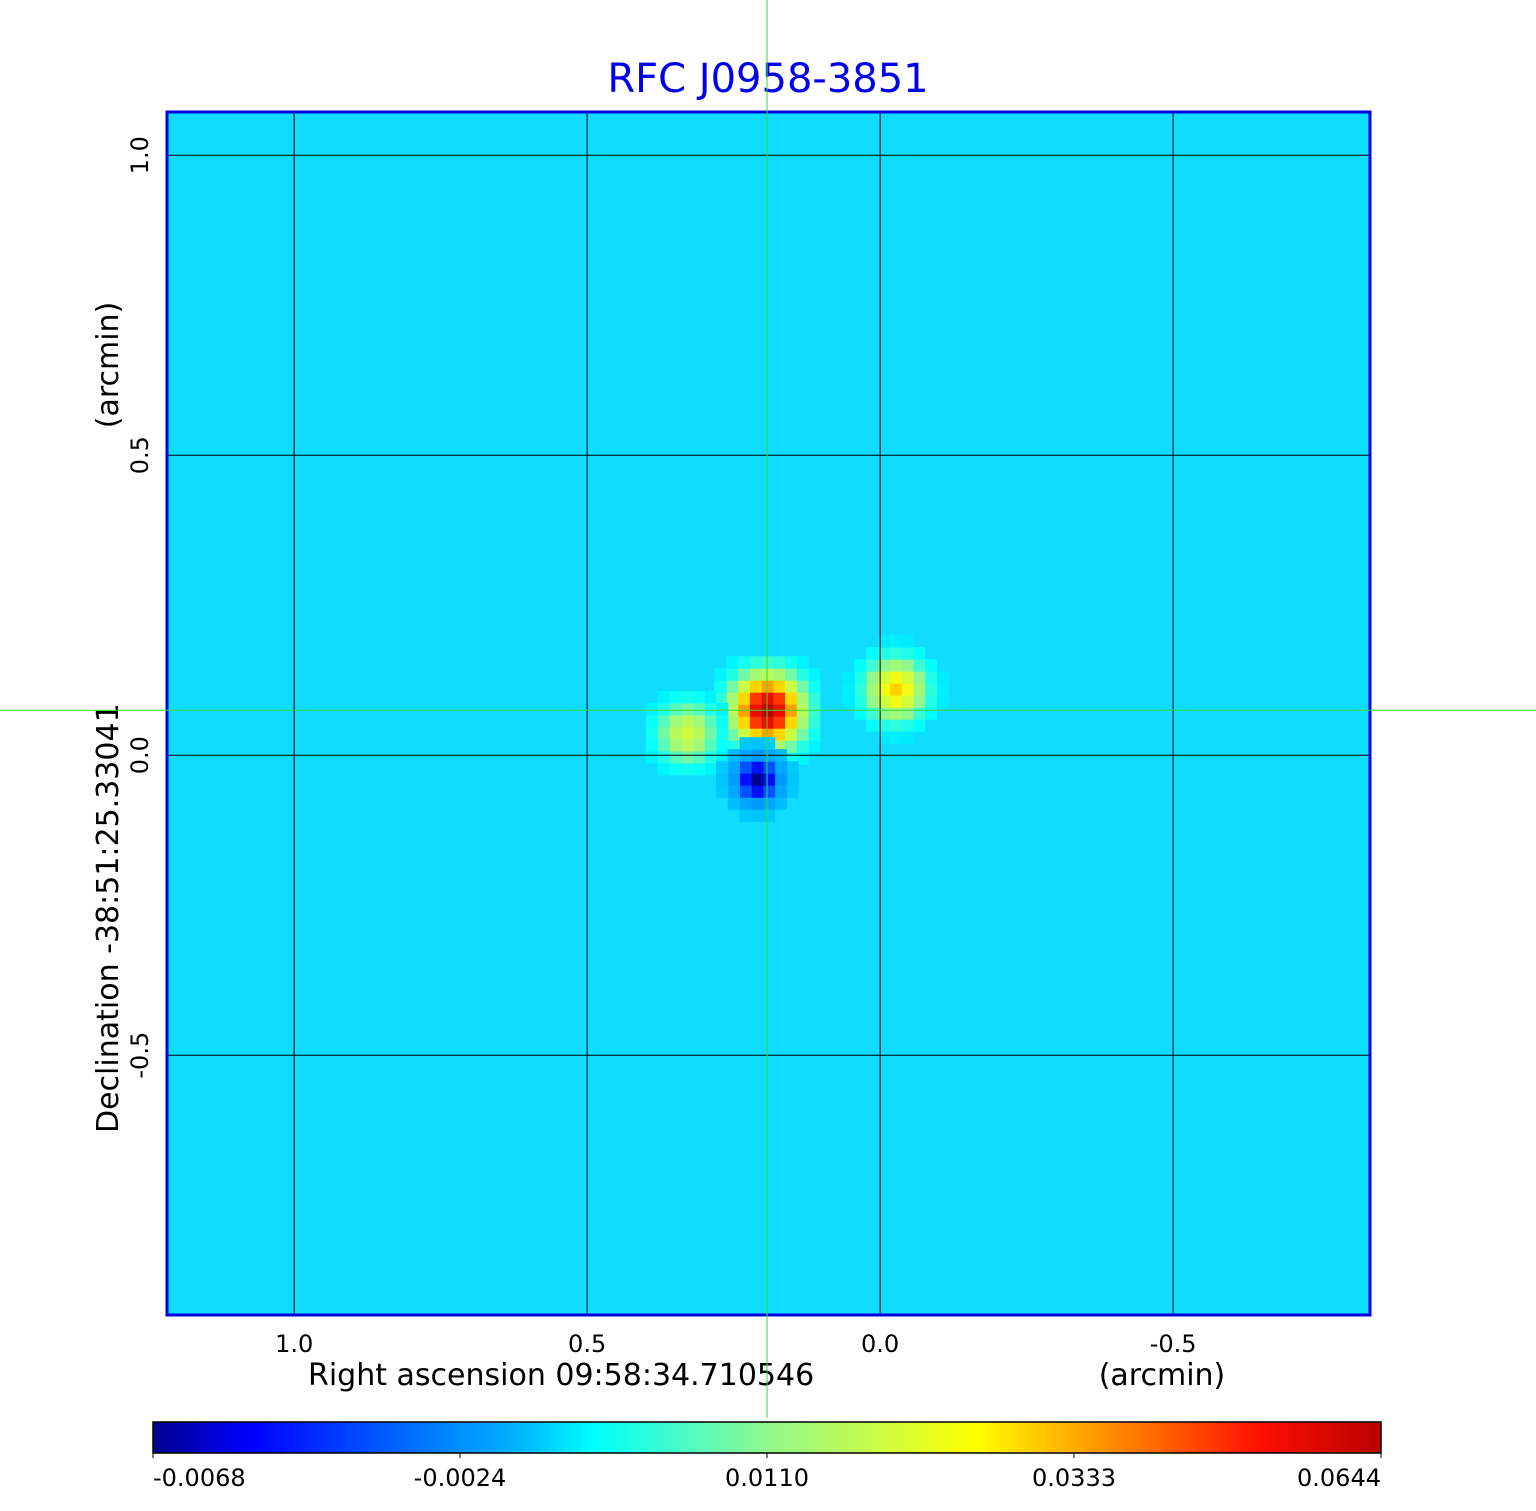  What do you see at coordinates (140, 1055) in the screenshot?
I see `y-tick-label: -0.5` at bounding box center [140, 1055].